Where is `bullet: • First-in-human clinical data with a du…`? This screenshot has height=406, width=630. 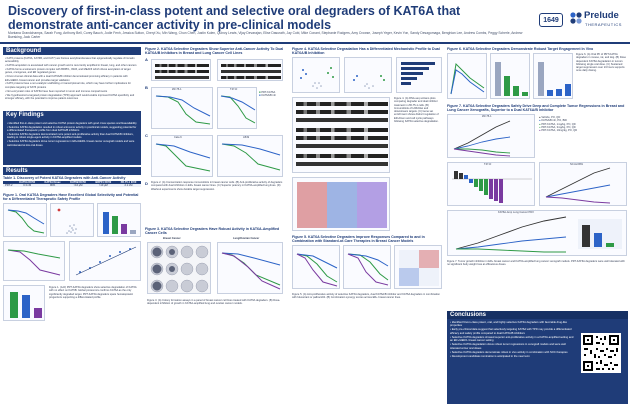 bullet: • First-in-human clinical data with a du… is located at coordinates (66, 78).